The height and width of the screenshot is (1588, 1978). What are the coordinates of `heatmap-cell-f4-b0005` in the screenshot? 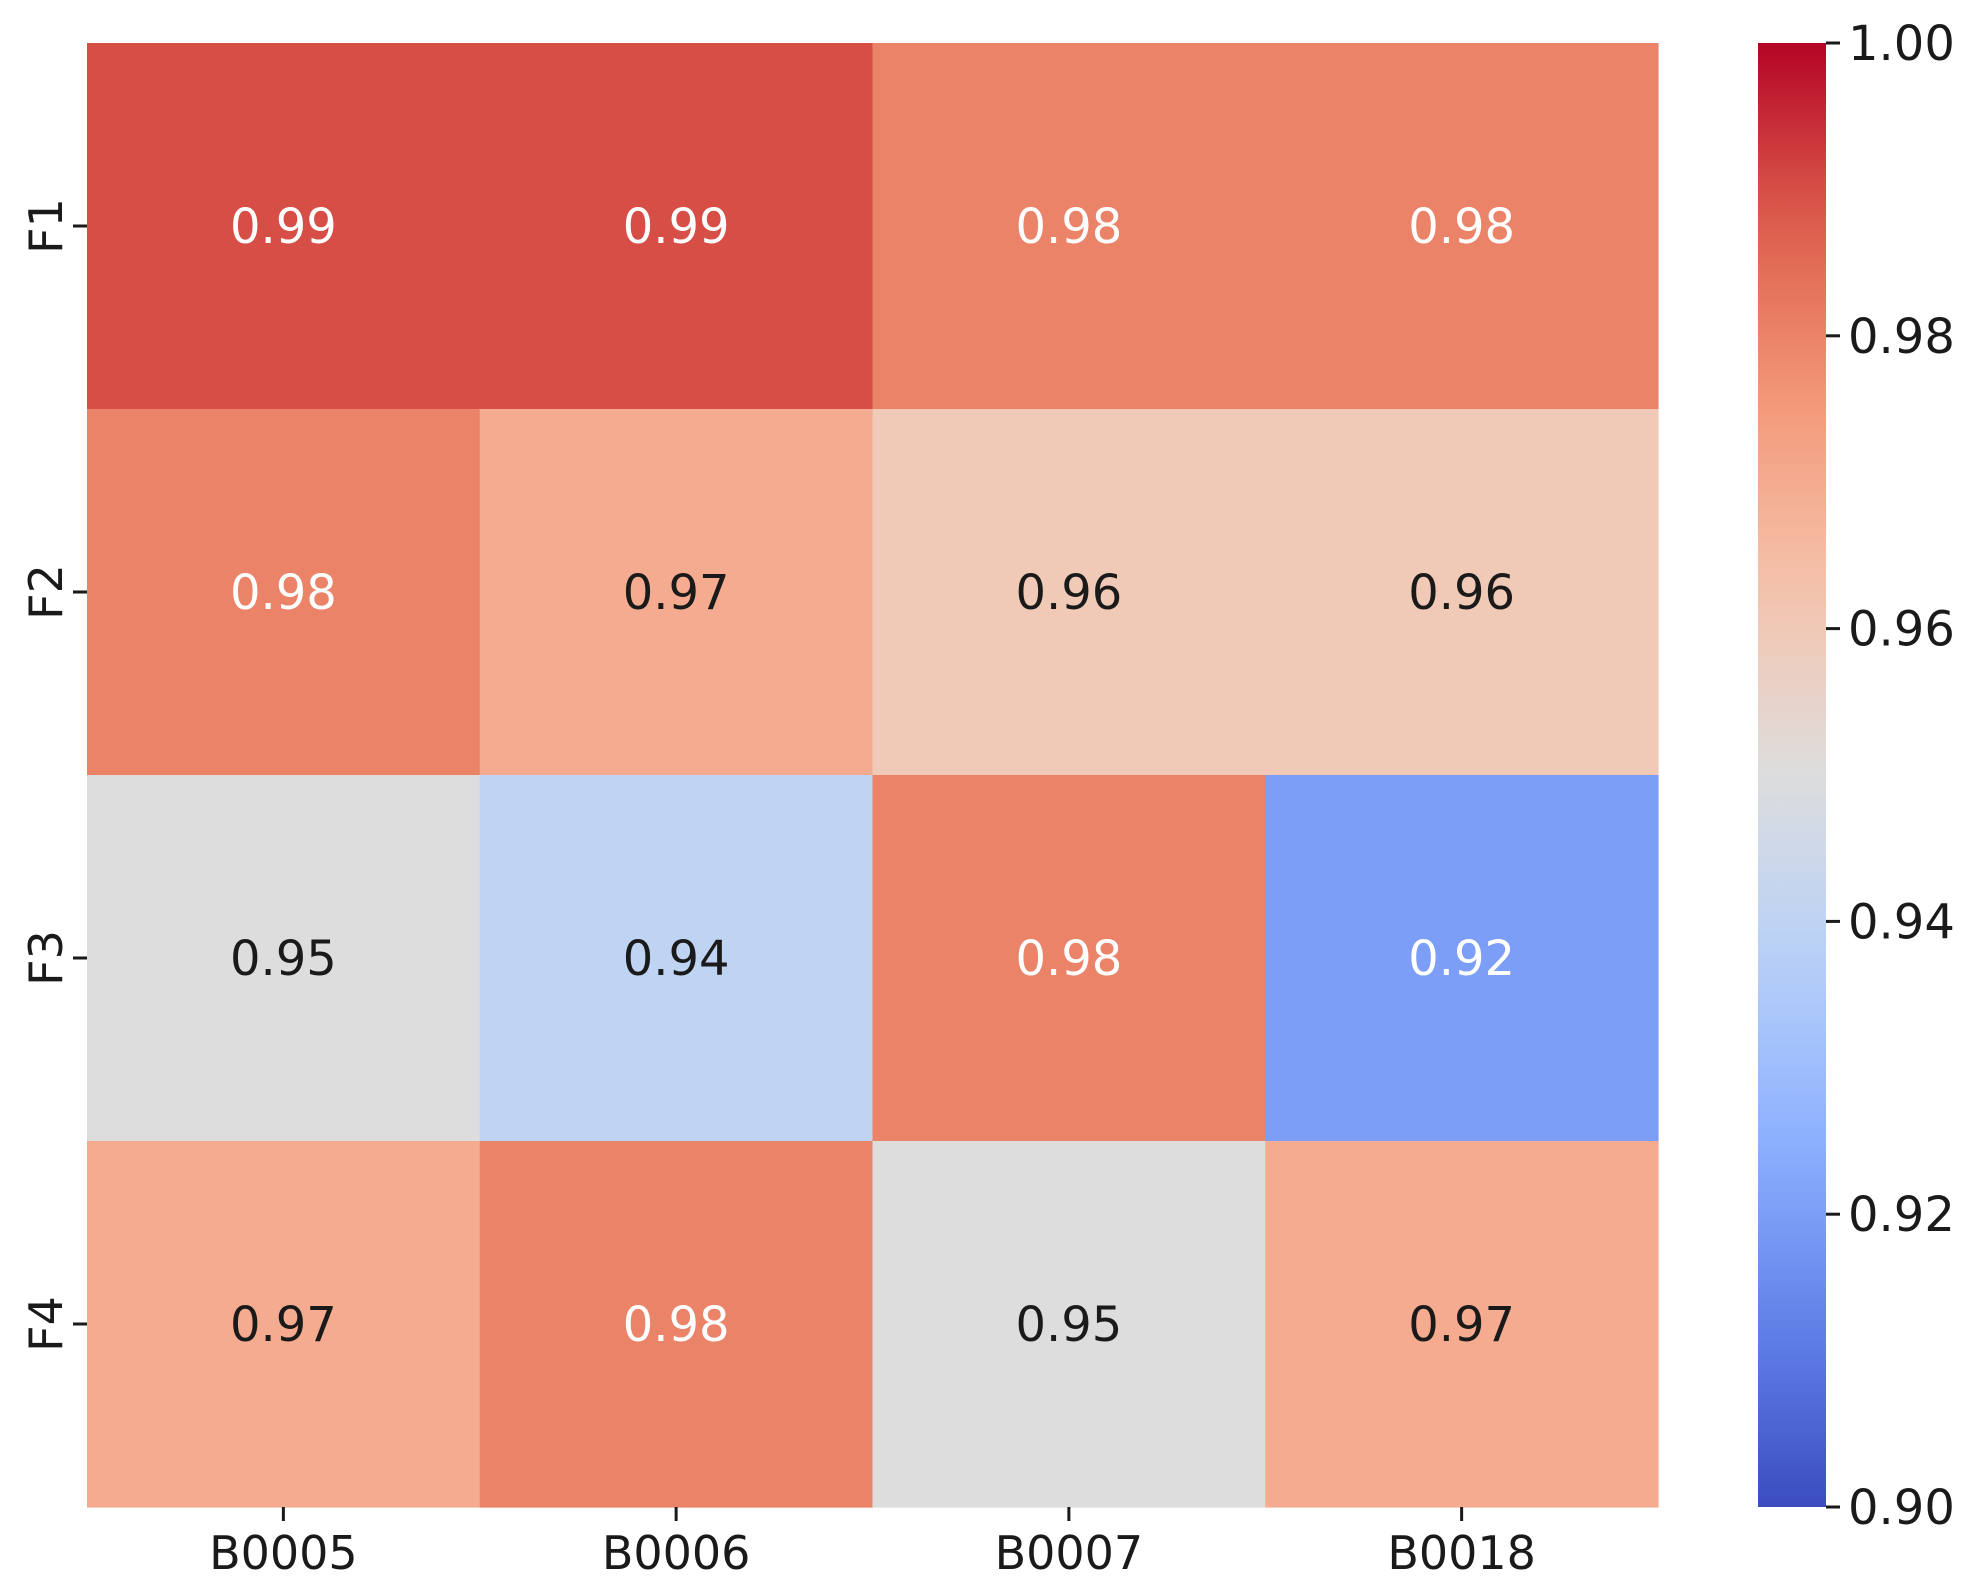 It's located at (284, 1324).